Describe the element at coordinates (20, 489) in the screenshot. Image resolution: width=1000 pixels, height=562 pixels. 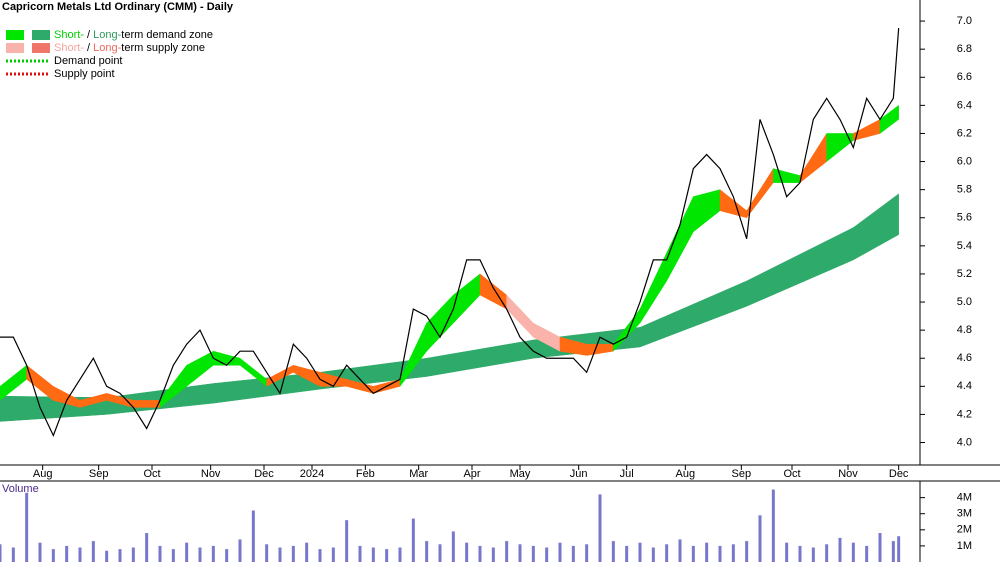
I see `volume-title: Volume` at that location.